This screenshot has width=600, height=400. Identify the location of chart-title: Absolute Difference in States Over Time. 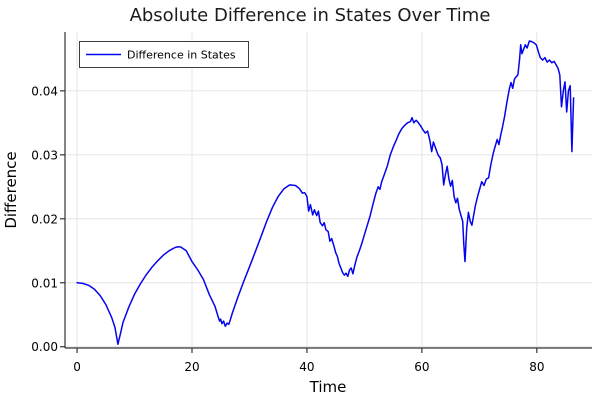
(310, 15).